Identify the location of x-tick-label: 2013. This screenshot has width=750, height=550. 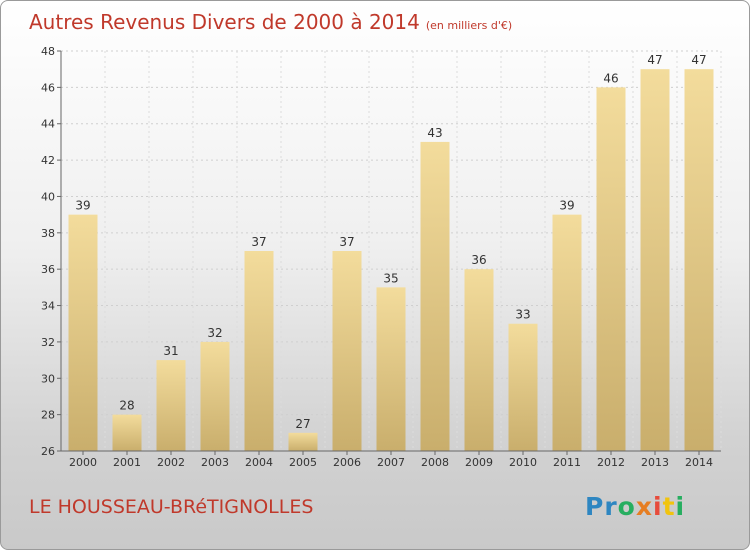
(655, 462).